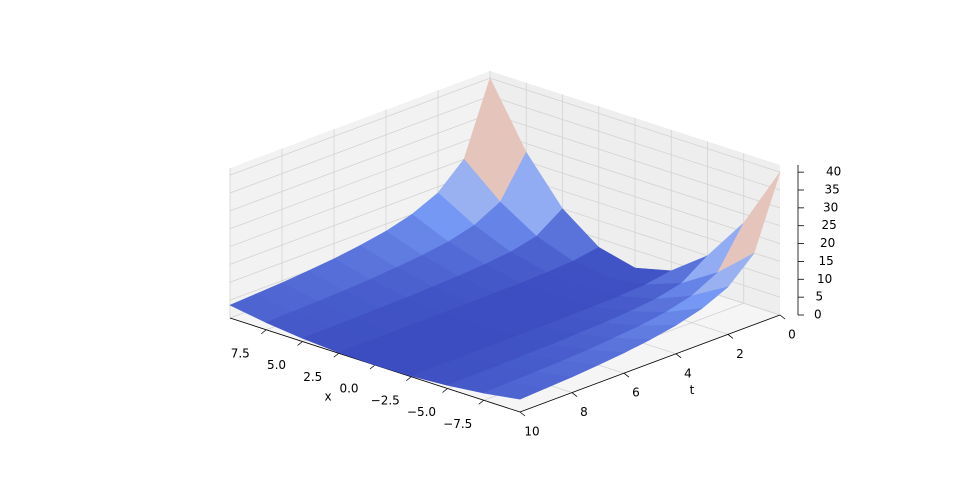  I want to click on y-axis-label: t, so click(692, 390).